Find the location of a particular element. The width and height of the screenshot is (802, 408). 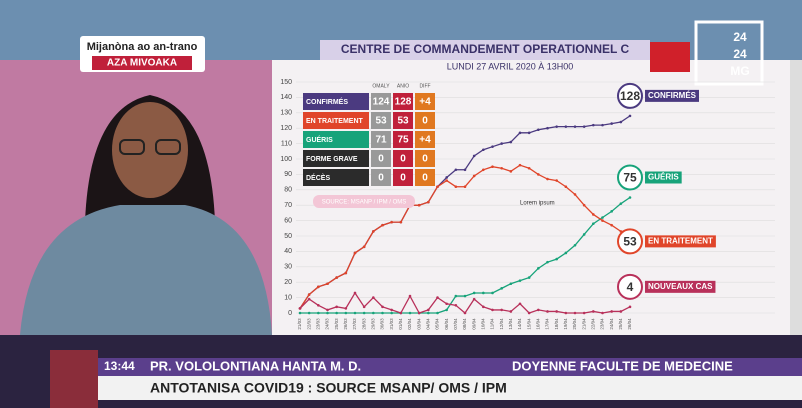

table-text: 75 is located at coordinates (403, 140).